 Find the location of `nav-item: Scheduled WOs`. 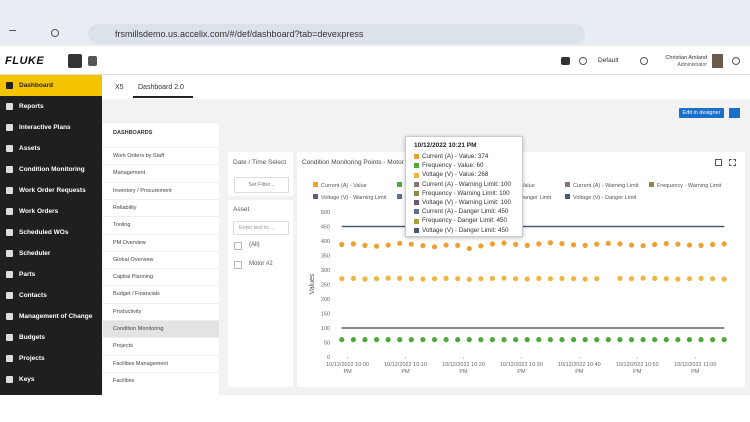

nav-item: Scheduled WOs is located at coordinates (51, 232).